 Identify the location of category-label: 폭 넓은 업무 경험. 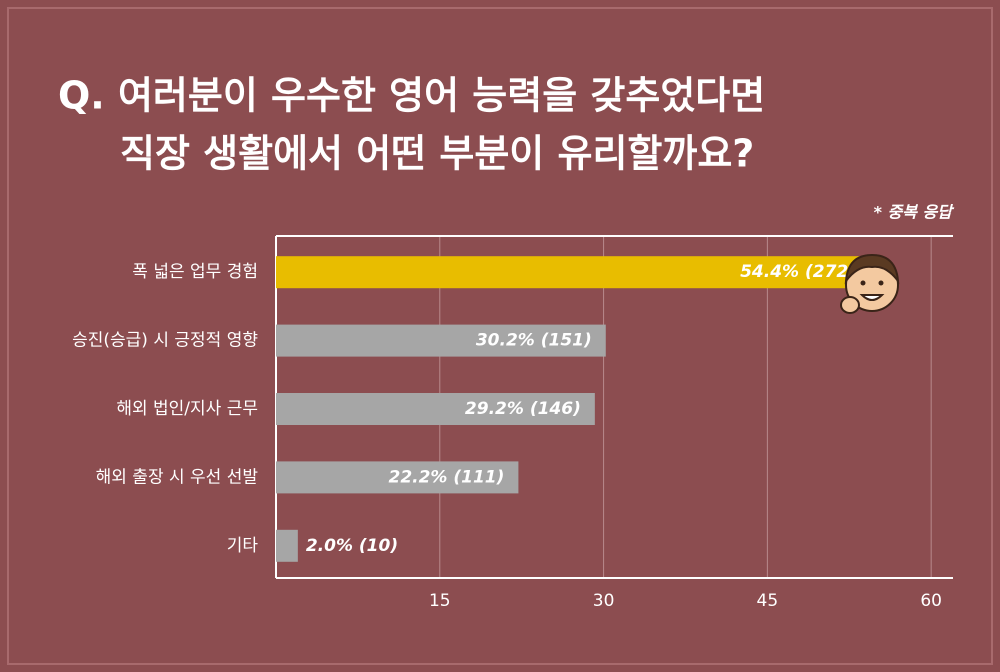
(195, 272).